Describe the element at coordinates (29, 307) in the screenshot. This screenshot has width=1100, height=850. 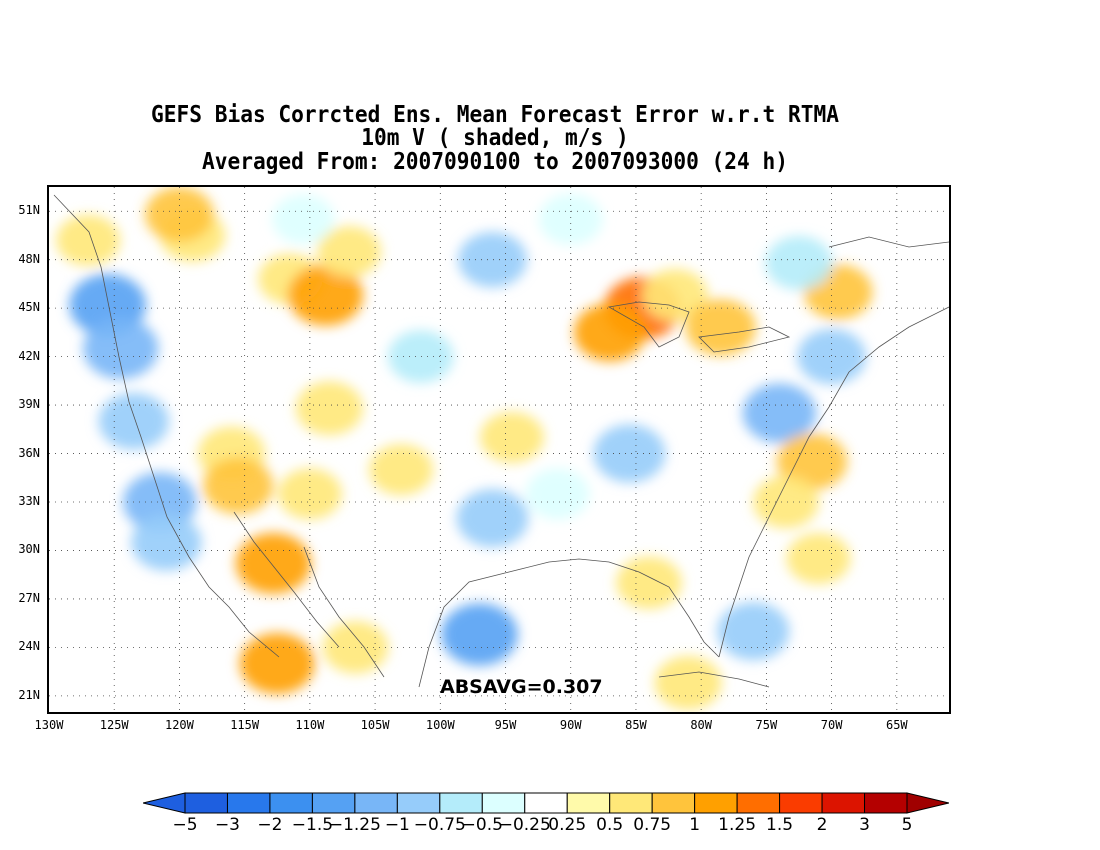
I see `lat-label-45N: 45N` at that location.